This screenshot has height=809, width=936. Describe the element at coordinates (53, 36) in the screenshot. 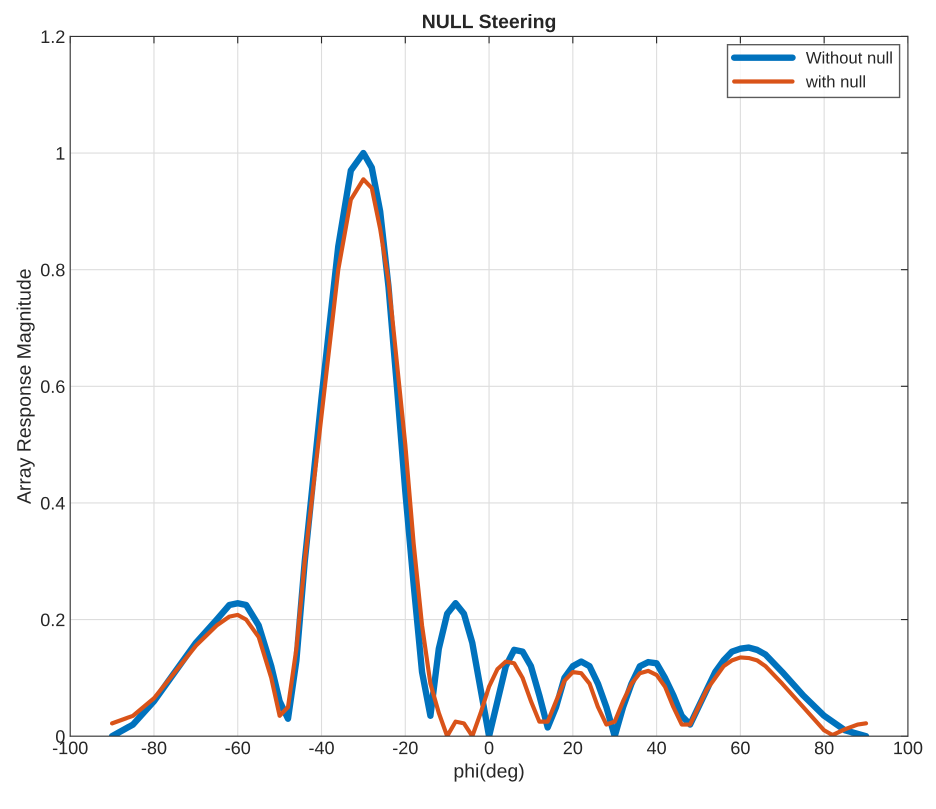

I see `y-tick-label: 1.2` at that location.